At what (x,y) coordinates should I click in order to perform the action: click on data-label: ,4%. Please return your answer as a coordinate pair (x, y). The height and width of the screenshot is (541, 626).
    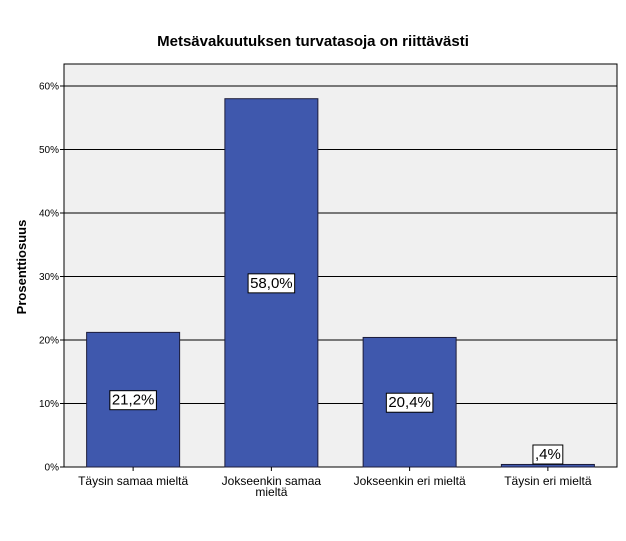
    Looking at the image, I should click on (548, 454).